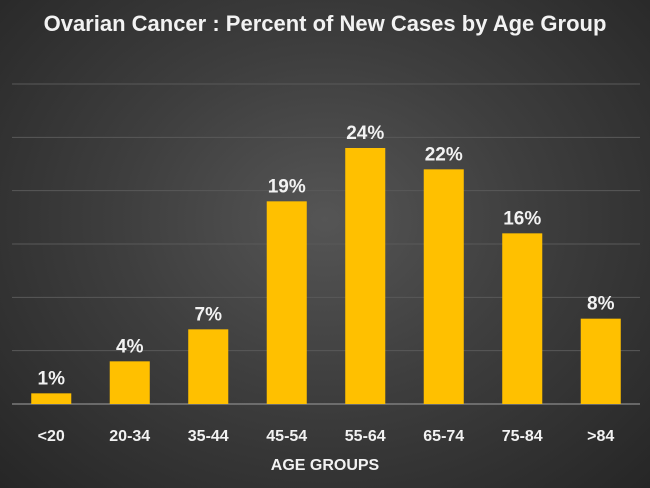 The width and height of the screenshot is (650, 488). I want to click on bar-<20, so click(51, 398).